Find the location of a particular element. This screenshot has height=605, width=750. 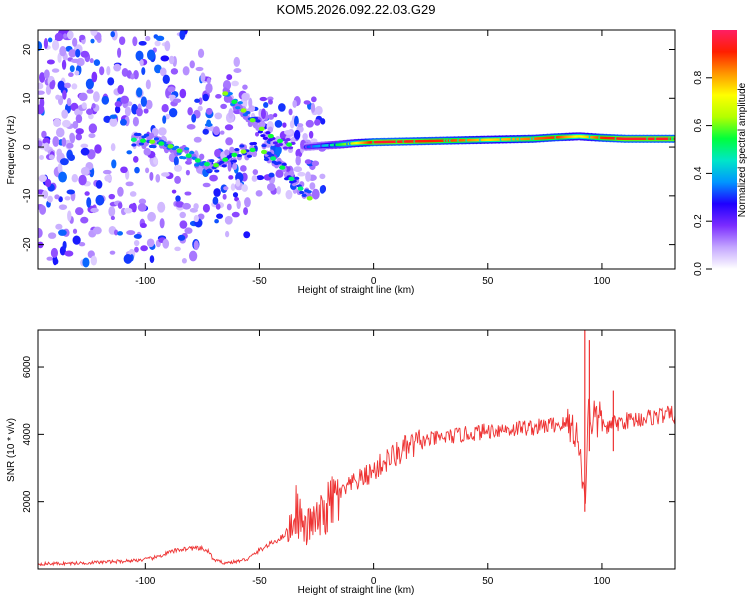

y-tick-label: 2000 is located at coordinates (27, 501).